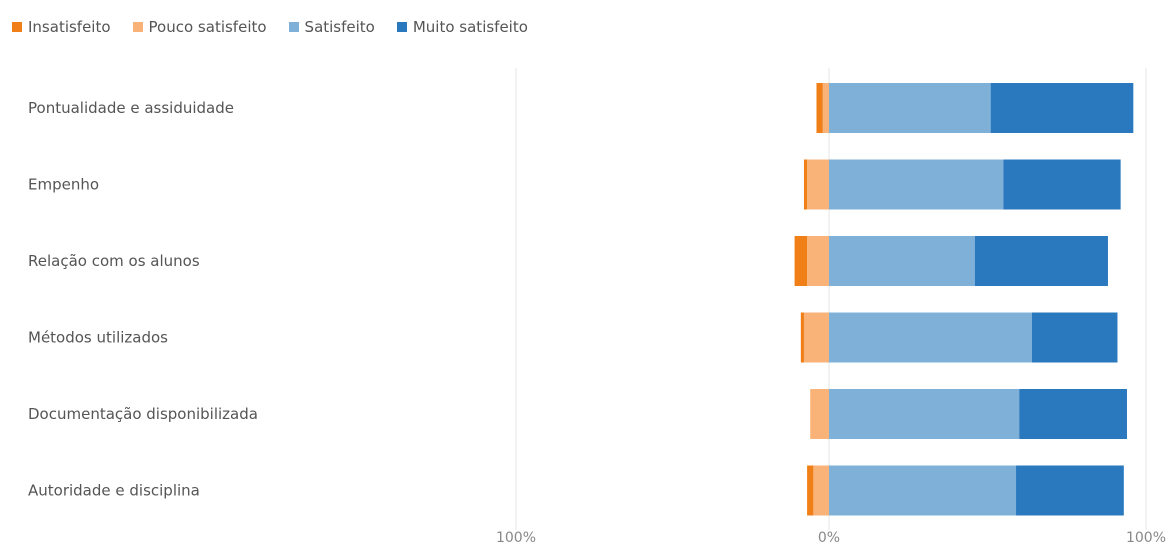 Image resolution: width=1167 pixels, height=544 pixels. What do you see at coordinates (207, 27) in the screenshot?
I see `legend-label: Pouco satisfeito` at bounding box center [207, 27].